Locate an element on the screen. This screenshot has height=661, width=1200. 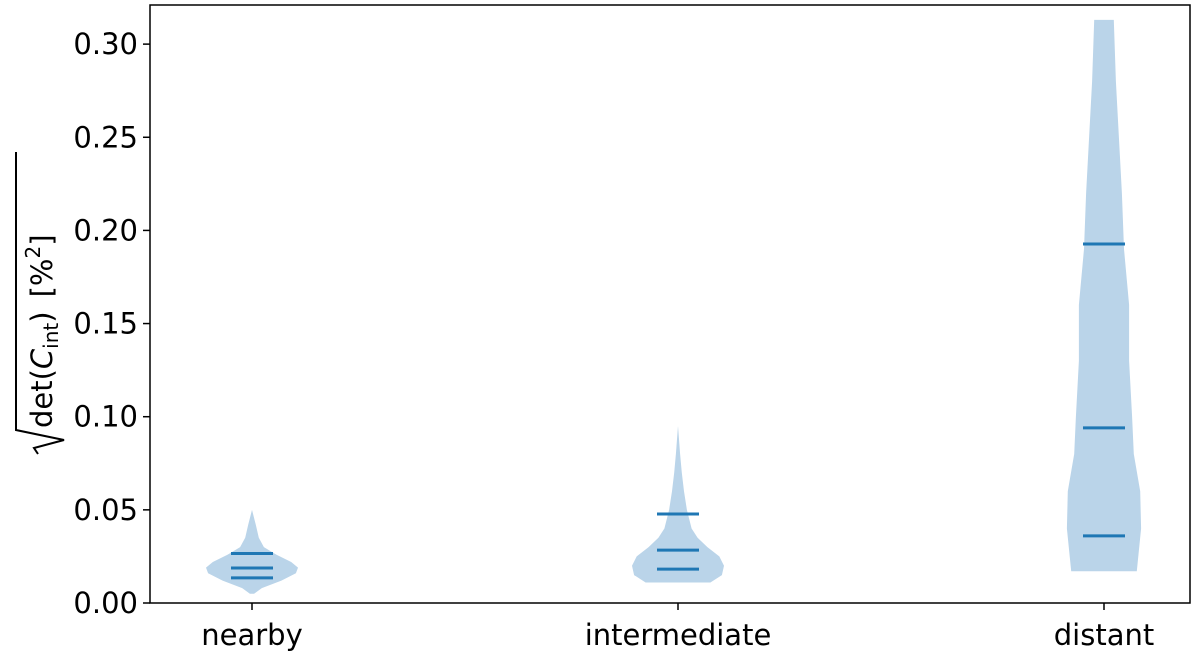
y-tick-label: 0.30 is located at coordinates (105, 44).